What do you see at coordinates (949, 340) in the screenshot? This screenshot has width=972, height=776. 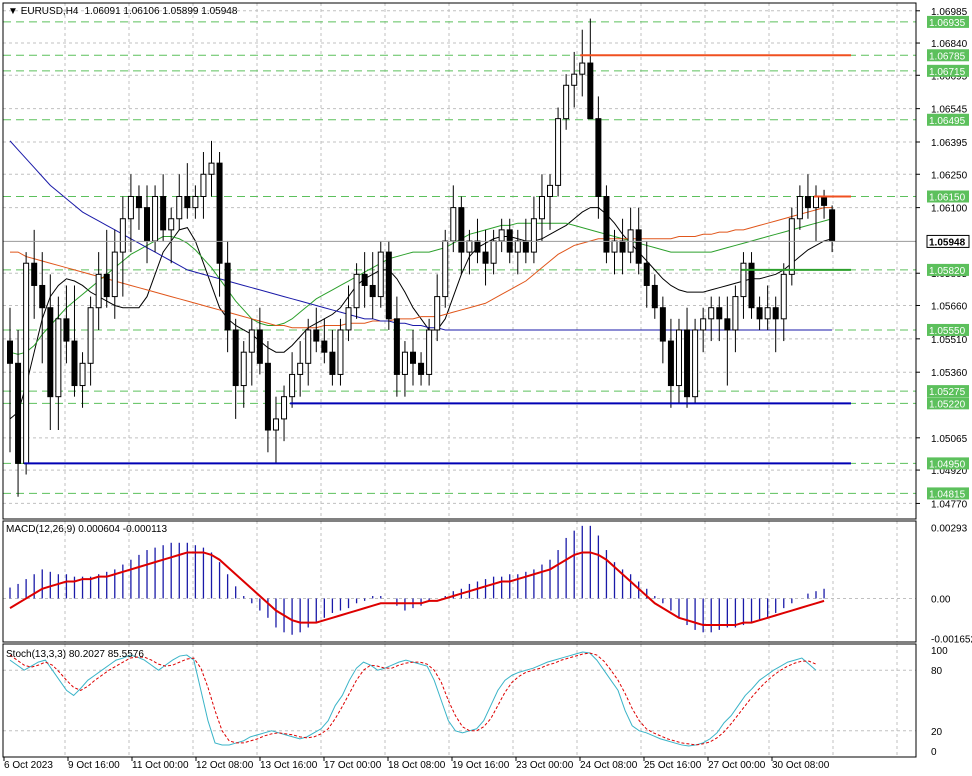 I see `price-tick-label: 1.05510` at bounding box center [949, 340].